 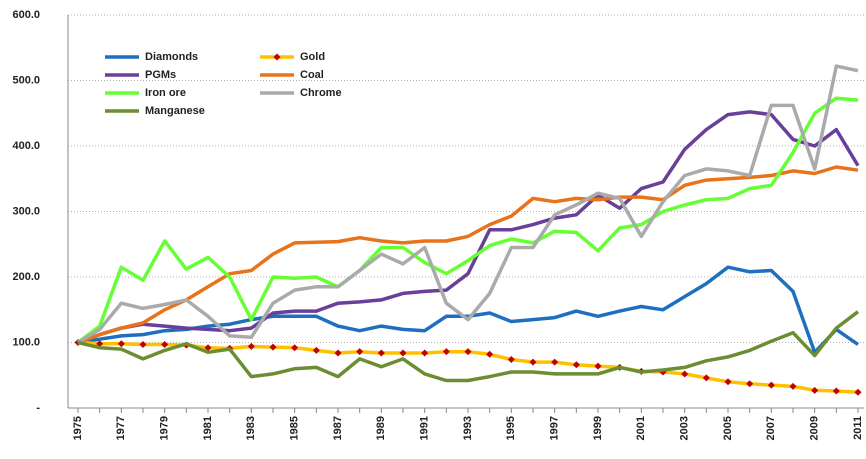 What do you see at coordinates (165, 93) in the screenshot?
I see `legend-label: Iron ore` at bounding box center [165, 93].